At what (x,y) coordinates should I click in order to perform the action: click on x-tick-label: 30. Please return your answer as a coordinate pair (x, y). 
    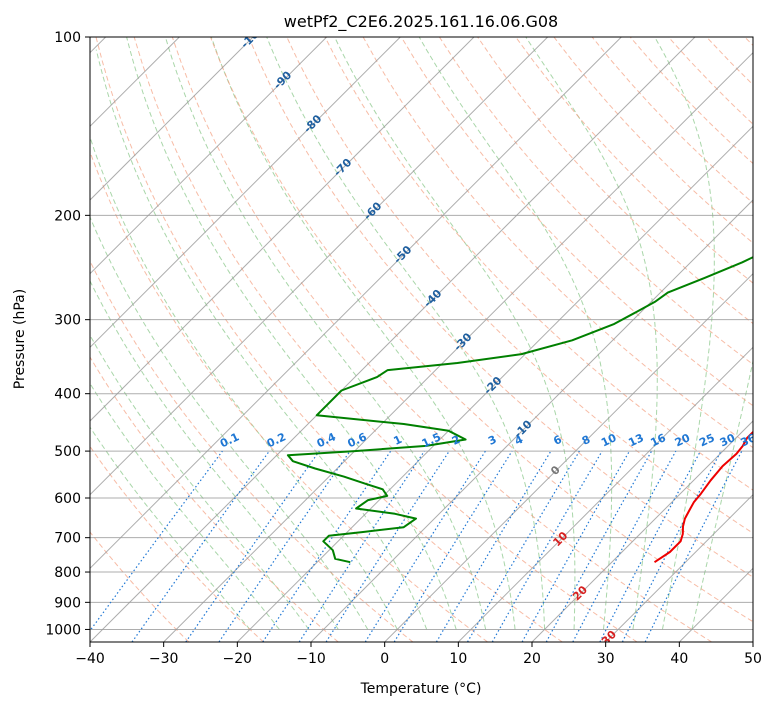
    Looking at the image, I should click on (606, 659).